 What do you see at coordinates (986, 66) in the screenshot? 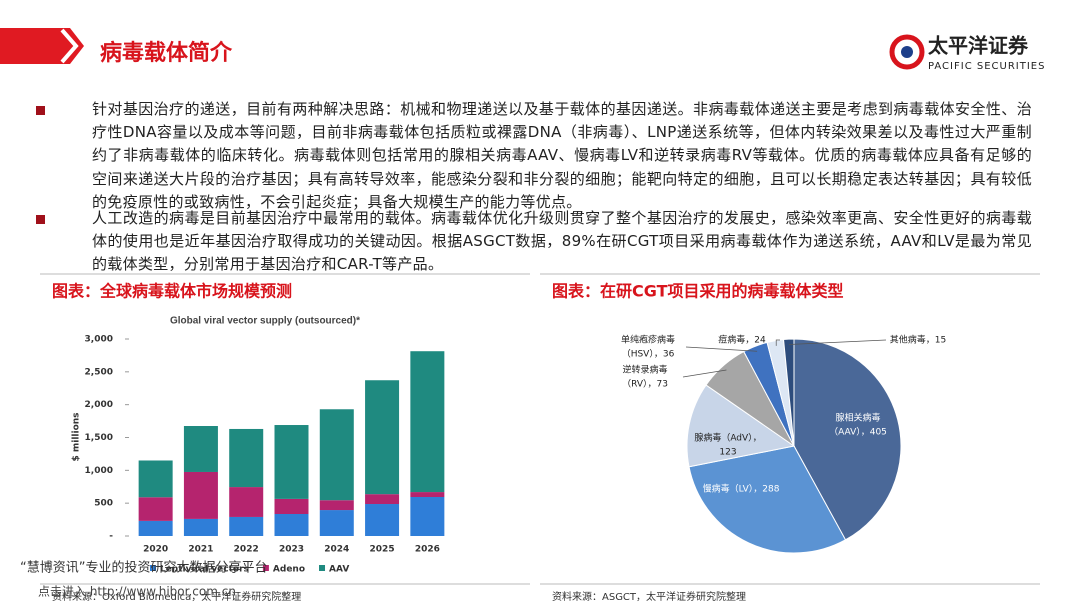
I see `logo-en: PACIFIC SECURITIES` at bounding box center [986, 66].